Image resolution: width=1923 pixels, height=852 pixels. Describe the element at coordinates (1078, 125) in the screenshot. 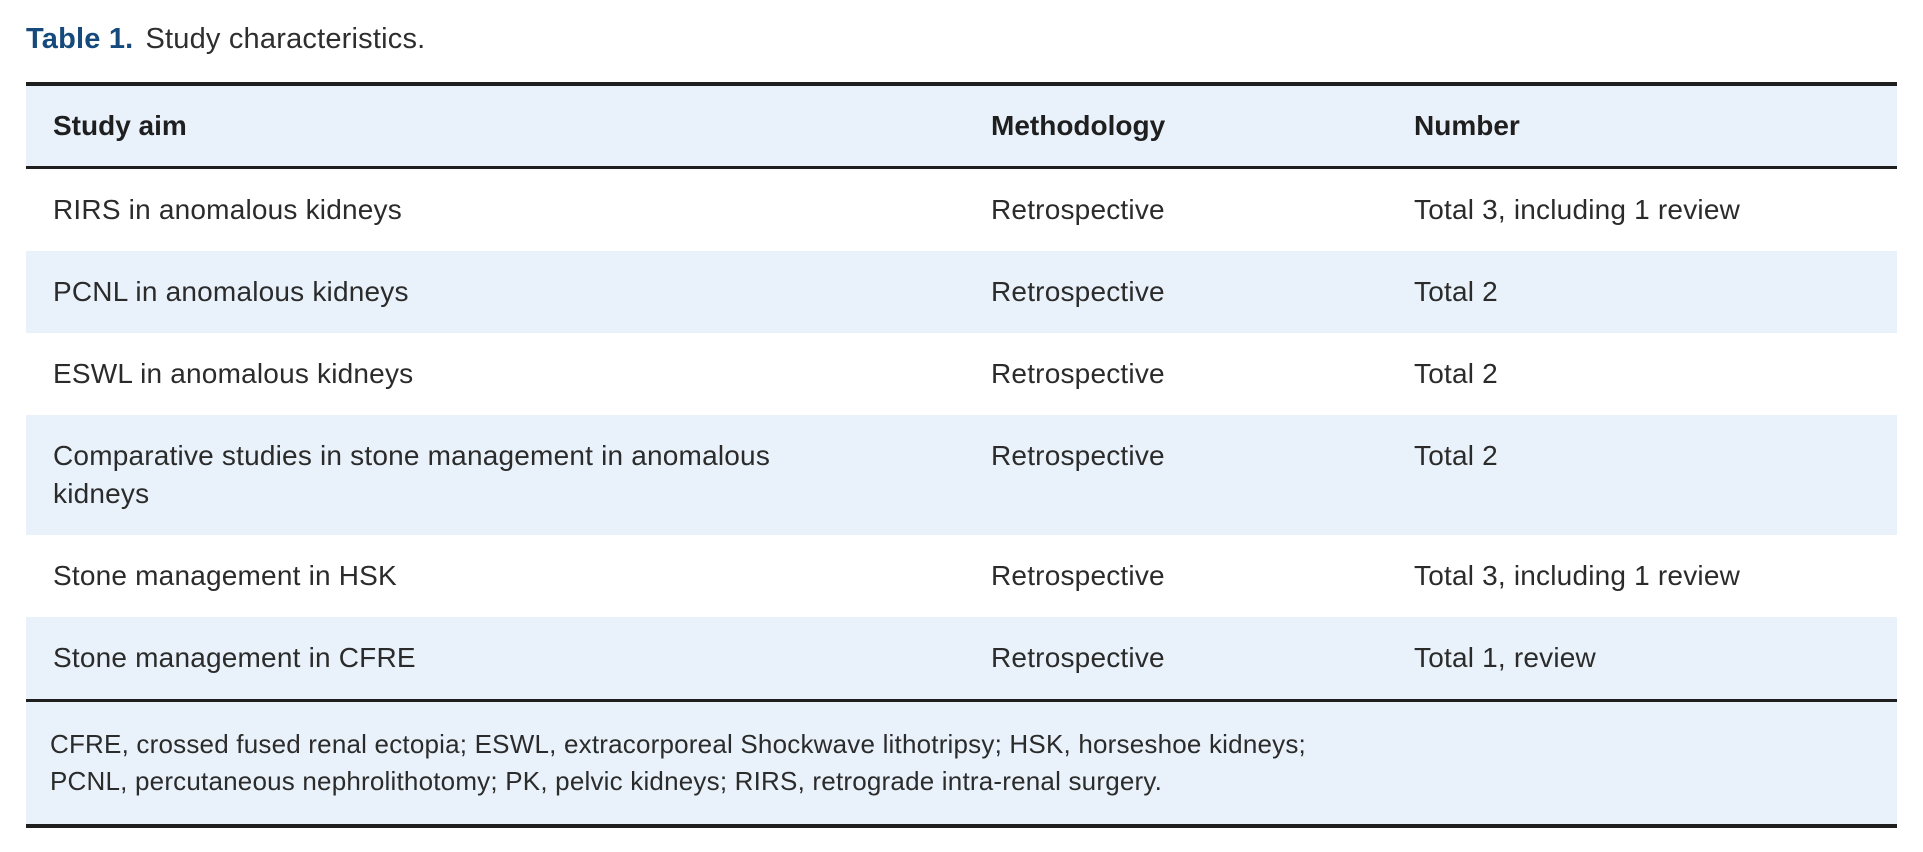

I see `column-header-methodology: Methodology` at that location.